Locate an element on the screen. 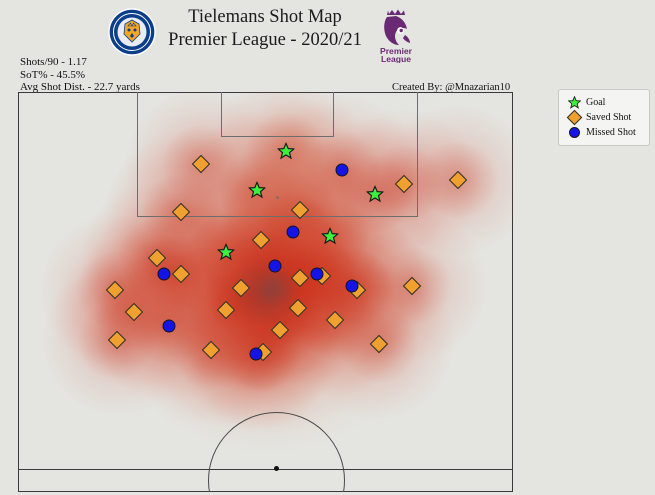 Image resolution: width=655 pixels, height=495 pixels. leicester-city-crest-icon is located at coordinates (132, 32).